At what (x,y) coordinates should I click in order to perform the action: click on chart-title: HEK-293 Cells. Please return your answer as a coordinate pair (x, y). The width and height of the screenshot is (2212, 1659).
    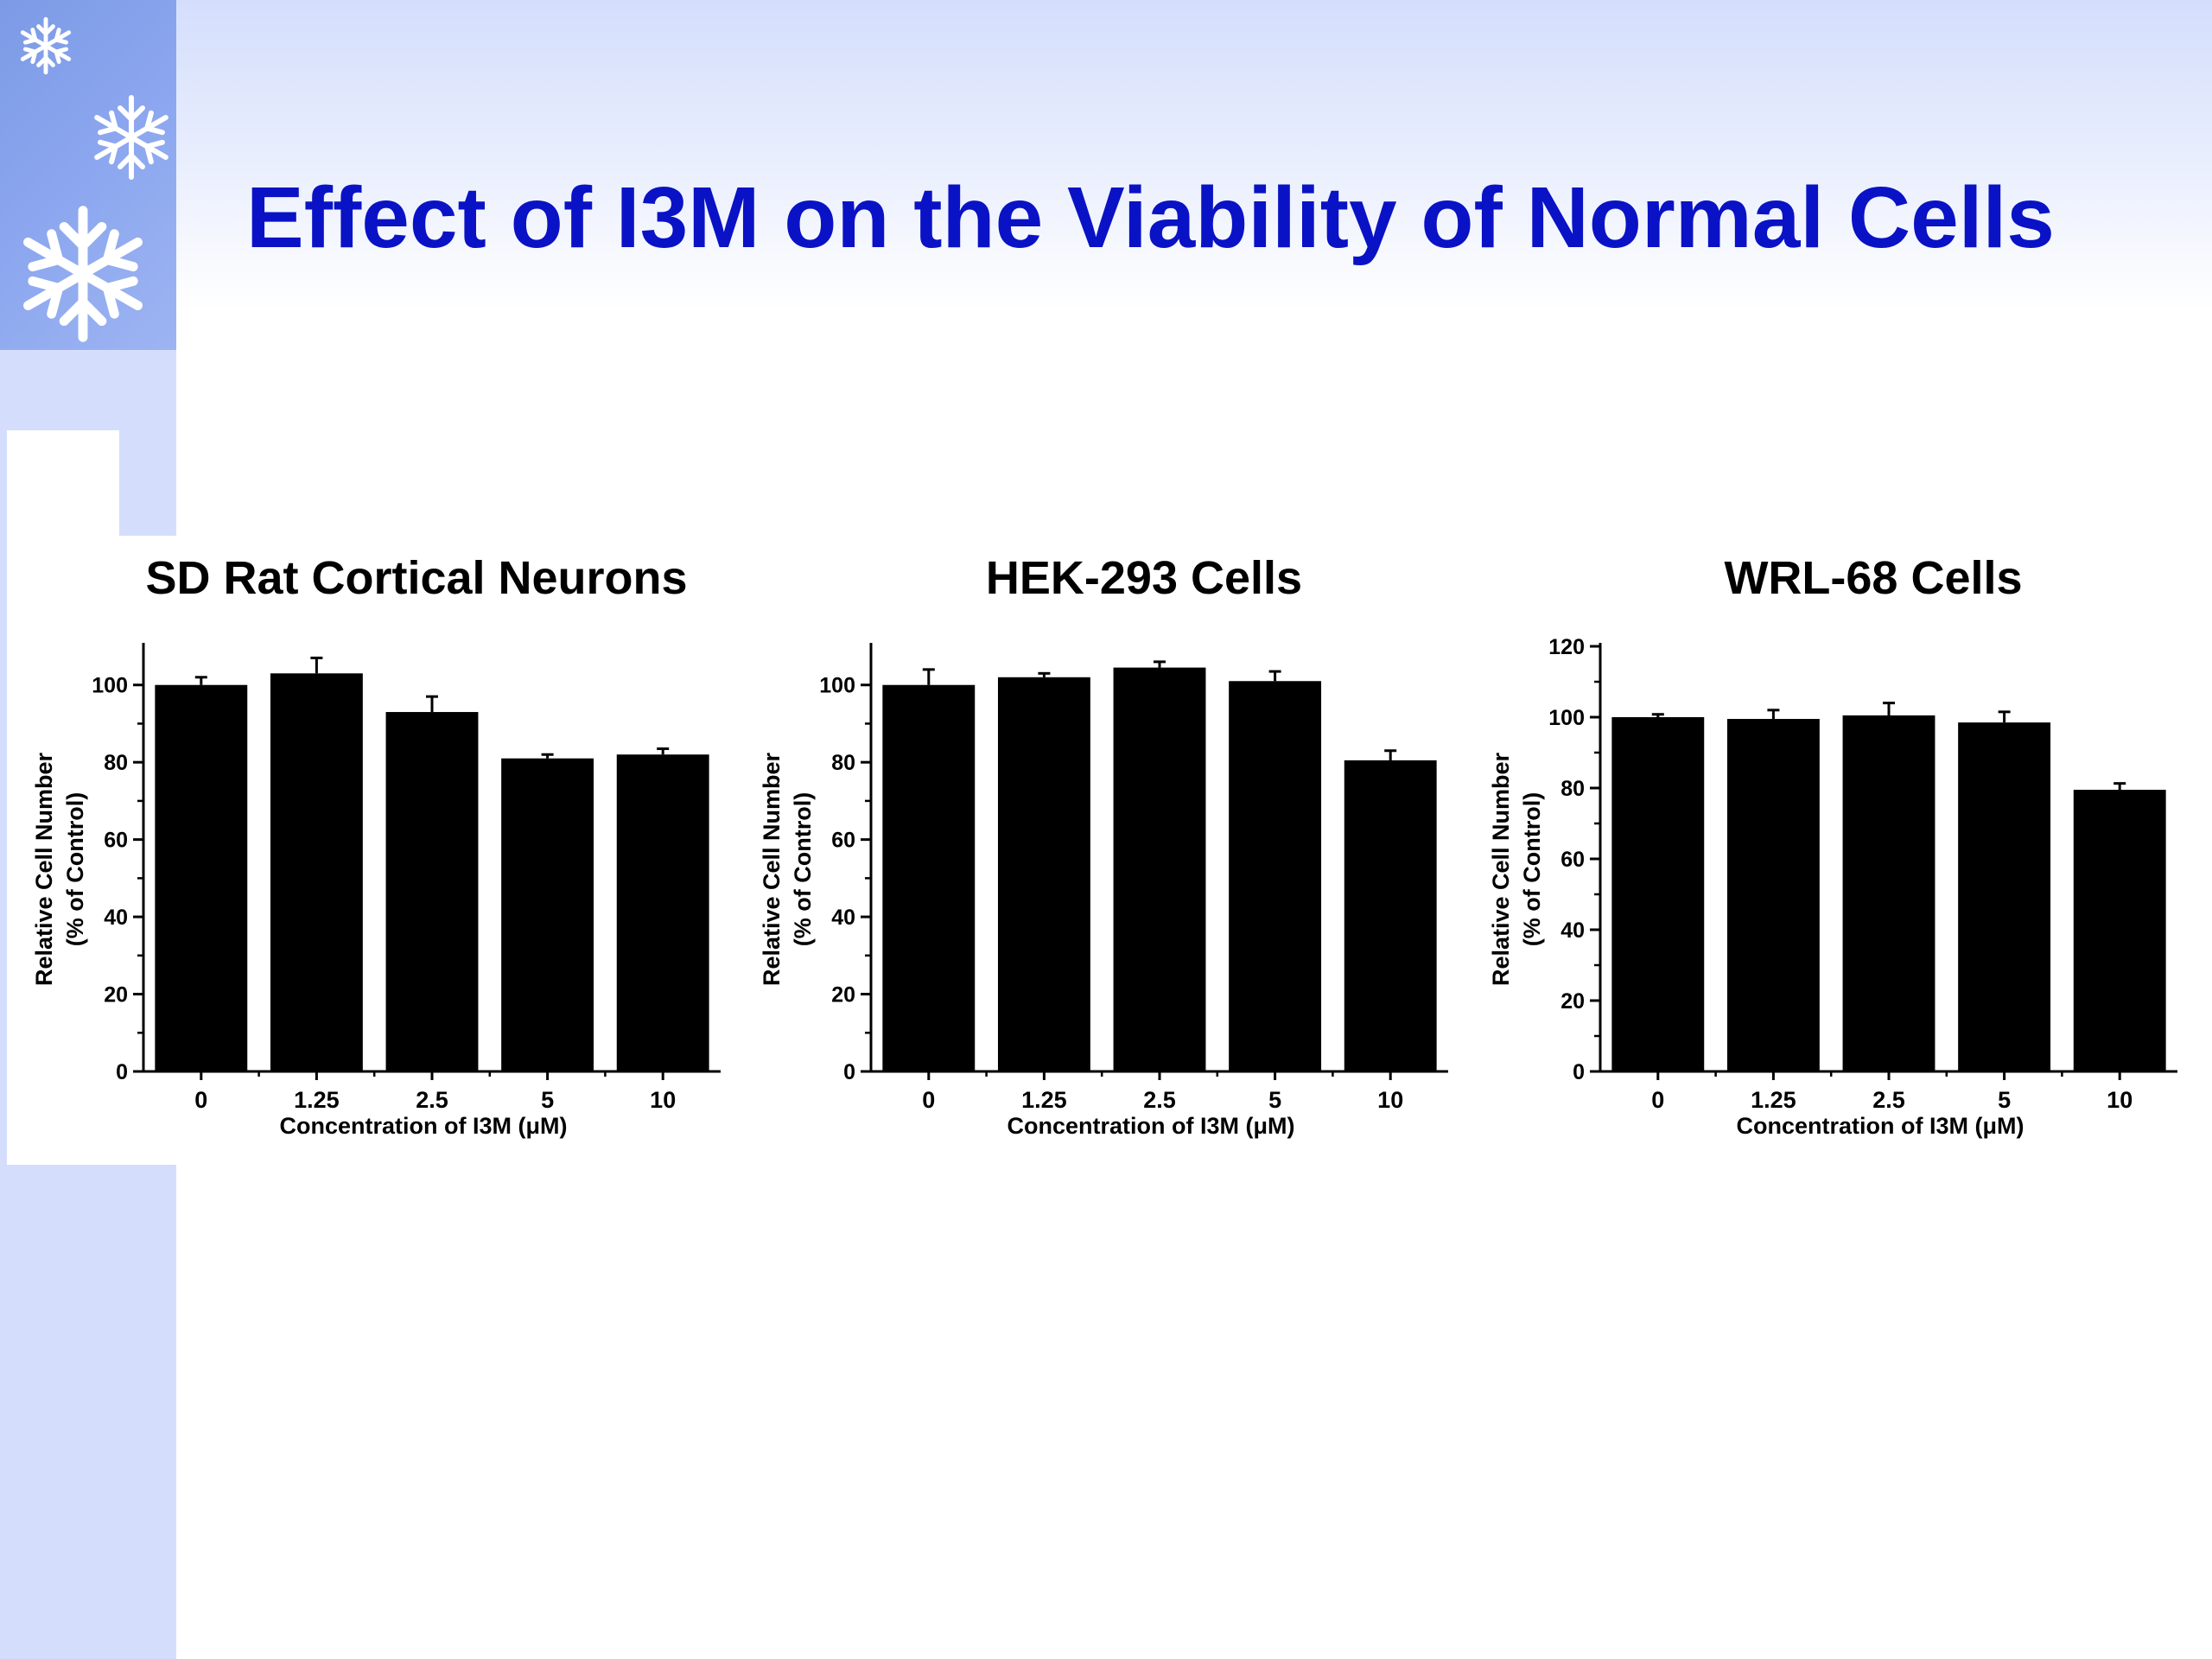
    Looking at the image, I should click on (1144, 578).